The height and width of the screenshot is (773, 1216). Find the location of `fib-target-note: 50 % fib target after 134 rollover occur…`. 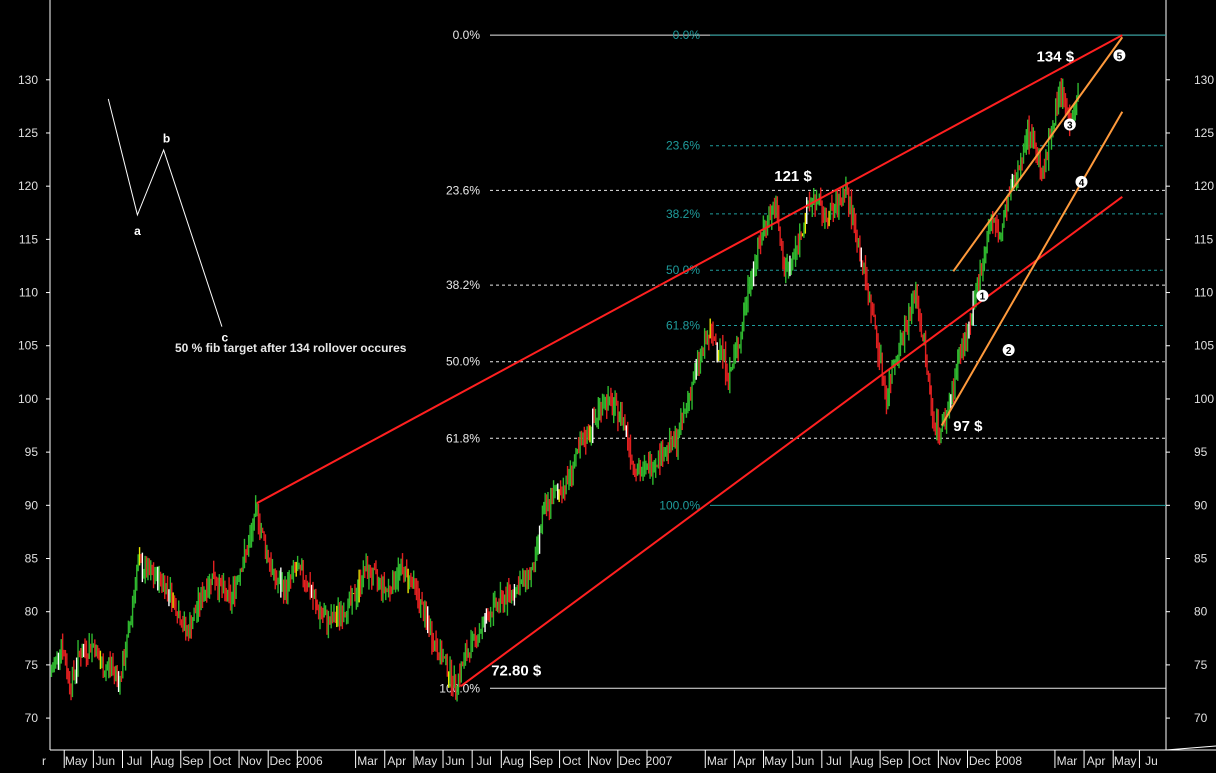

fib-target-note: 50 % fib target after 134 rollover occur… is located at coordinates (291, 348).